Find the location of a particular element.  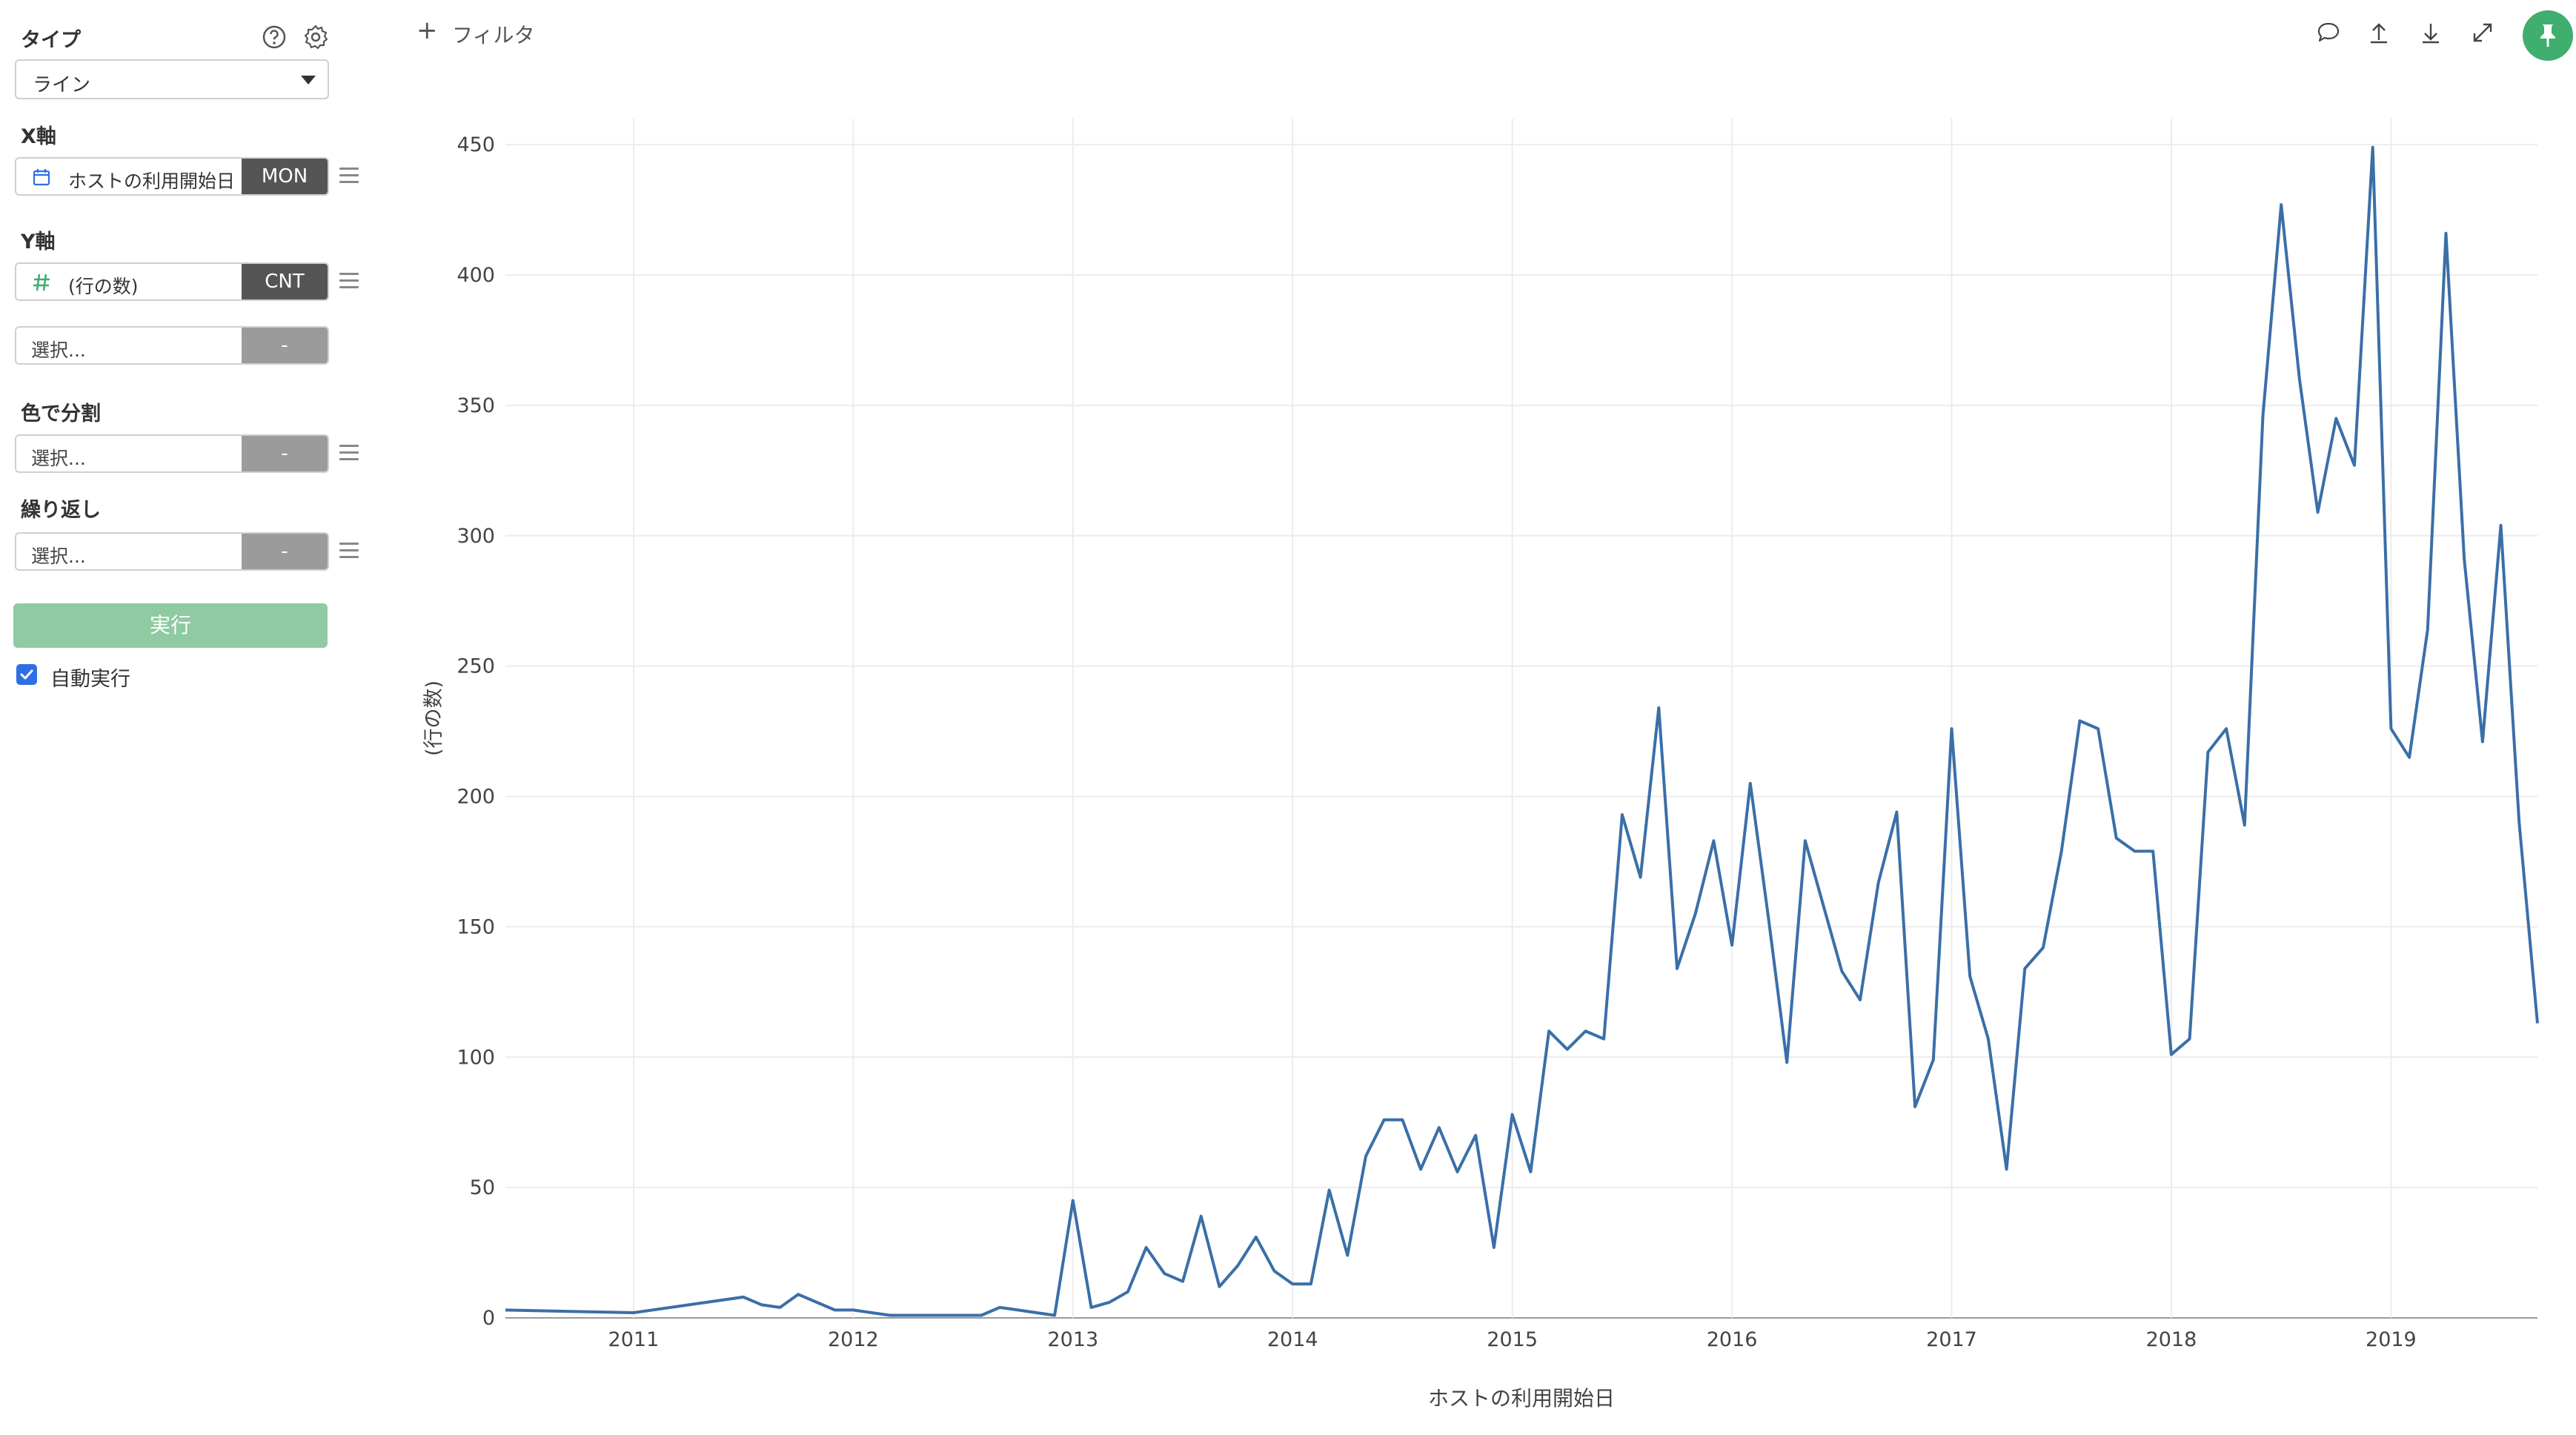

y-tick-label: 150 is located at coordinates (476, 926).